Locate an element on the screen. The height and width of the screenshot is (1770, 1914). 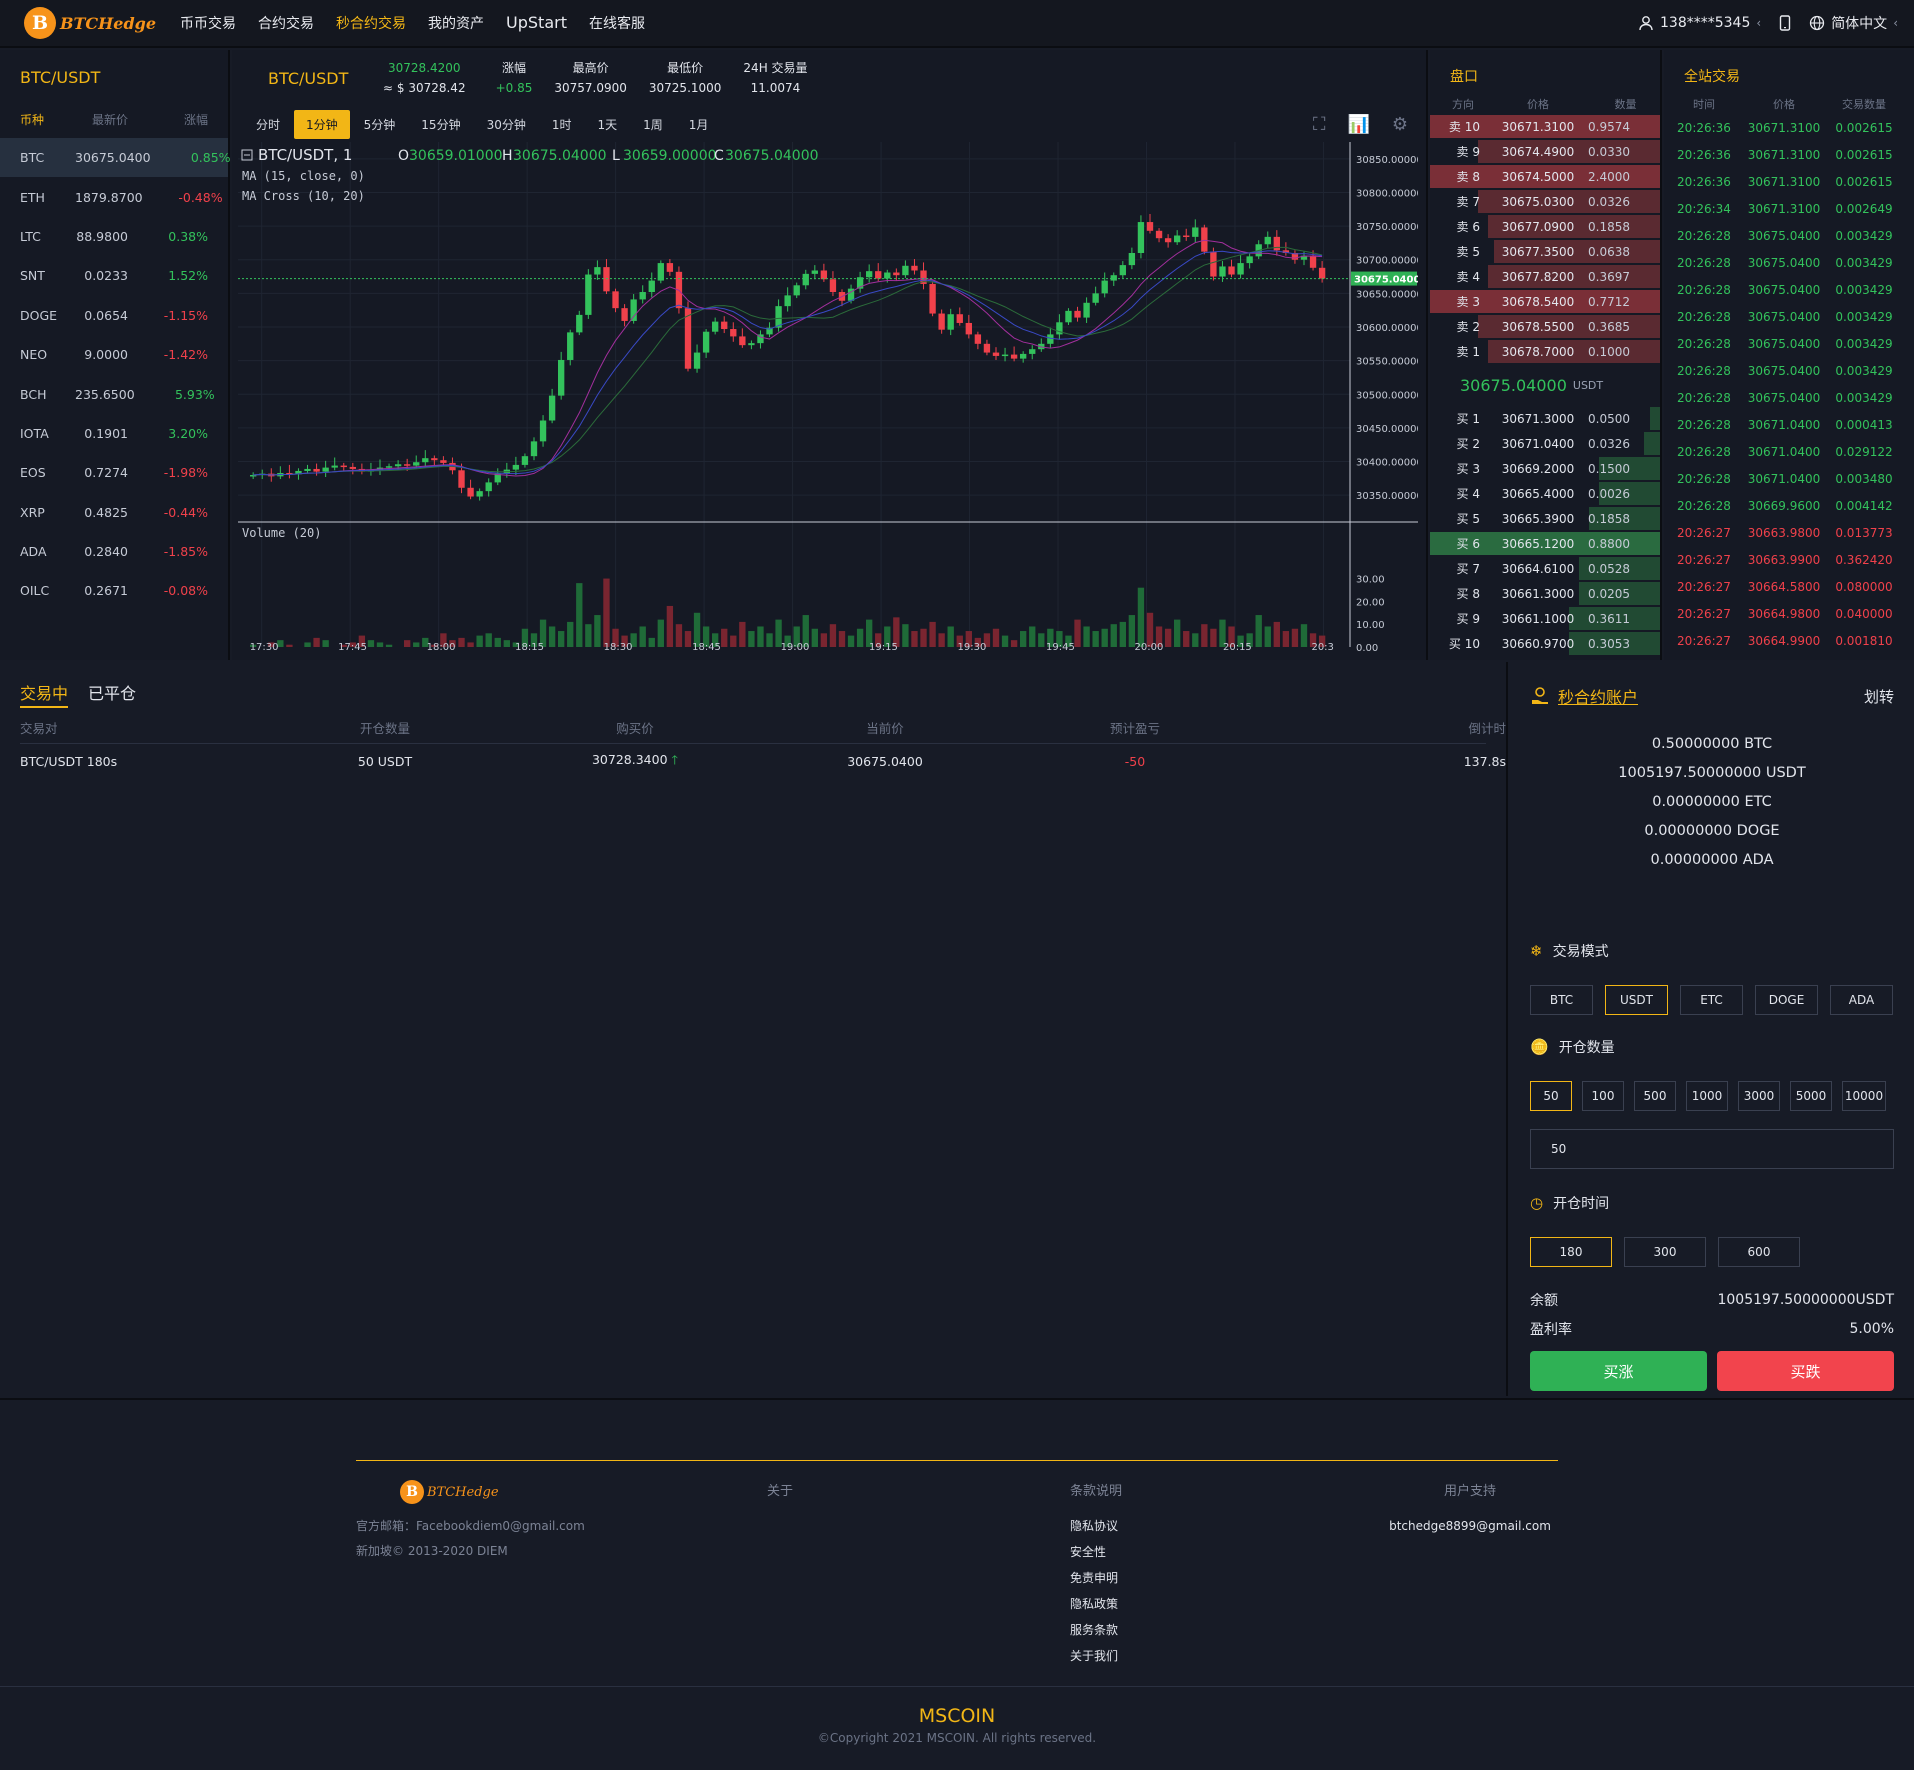
ask-row: 卖 9 30674.4900 0.0330 is located at coordinates (1545, 151).